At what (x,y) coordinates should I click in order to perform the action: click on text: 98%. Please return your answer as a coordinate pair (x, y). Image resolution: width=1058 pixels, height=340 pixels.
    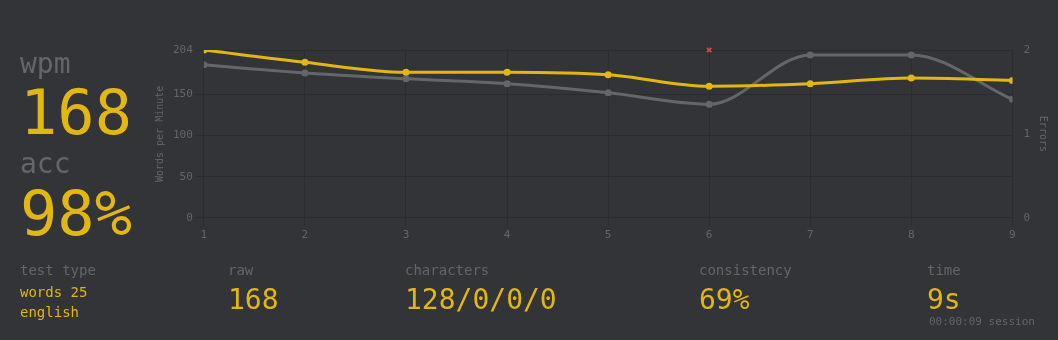
    Looking at the image, I should click on (76, 213).